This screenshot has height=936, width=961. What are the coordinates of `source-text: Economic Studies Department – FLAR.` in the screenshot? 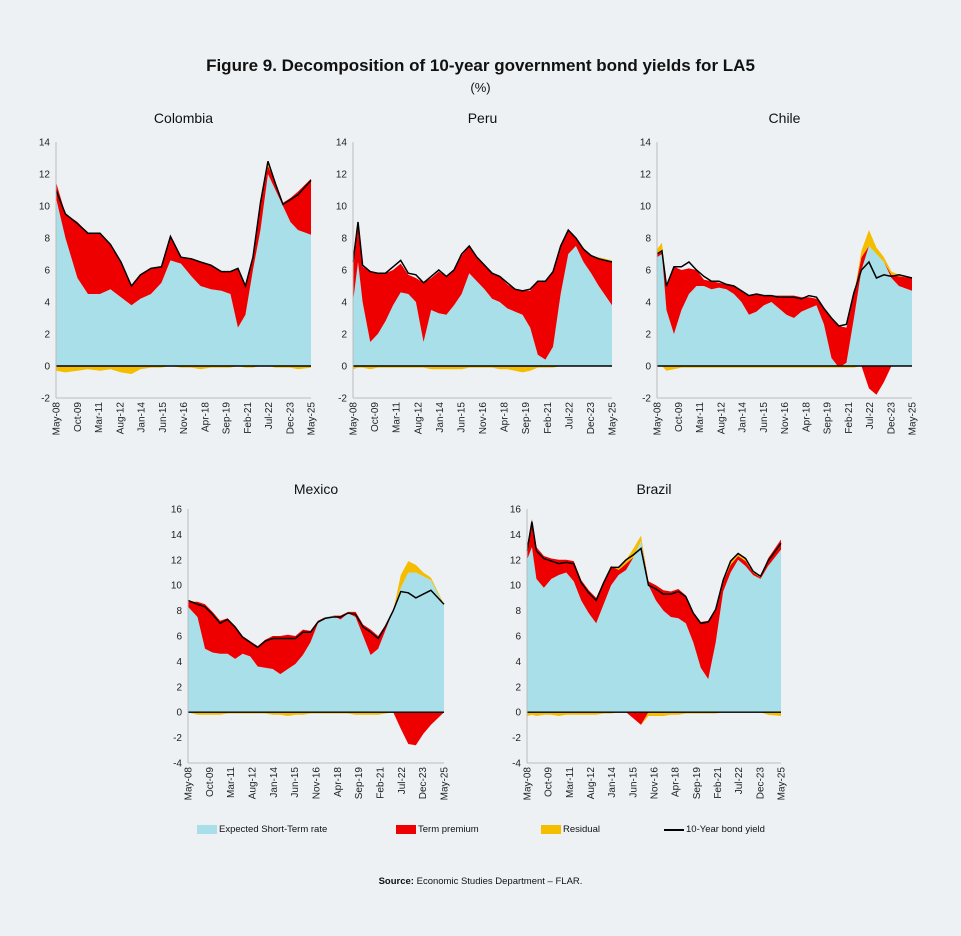 It's located at (499, 881).